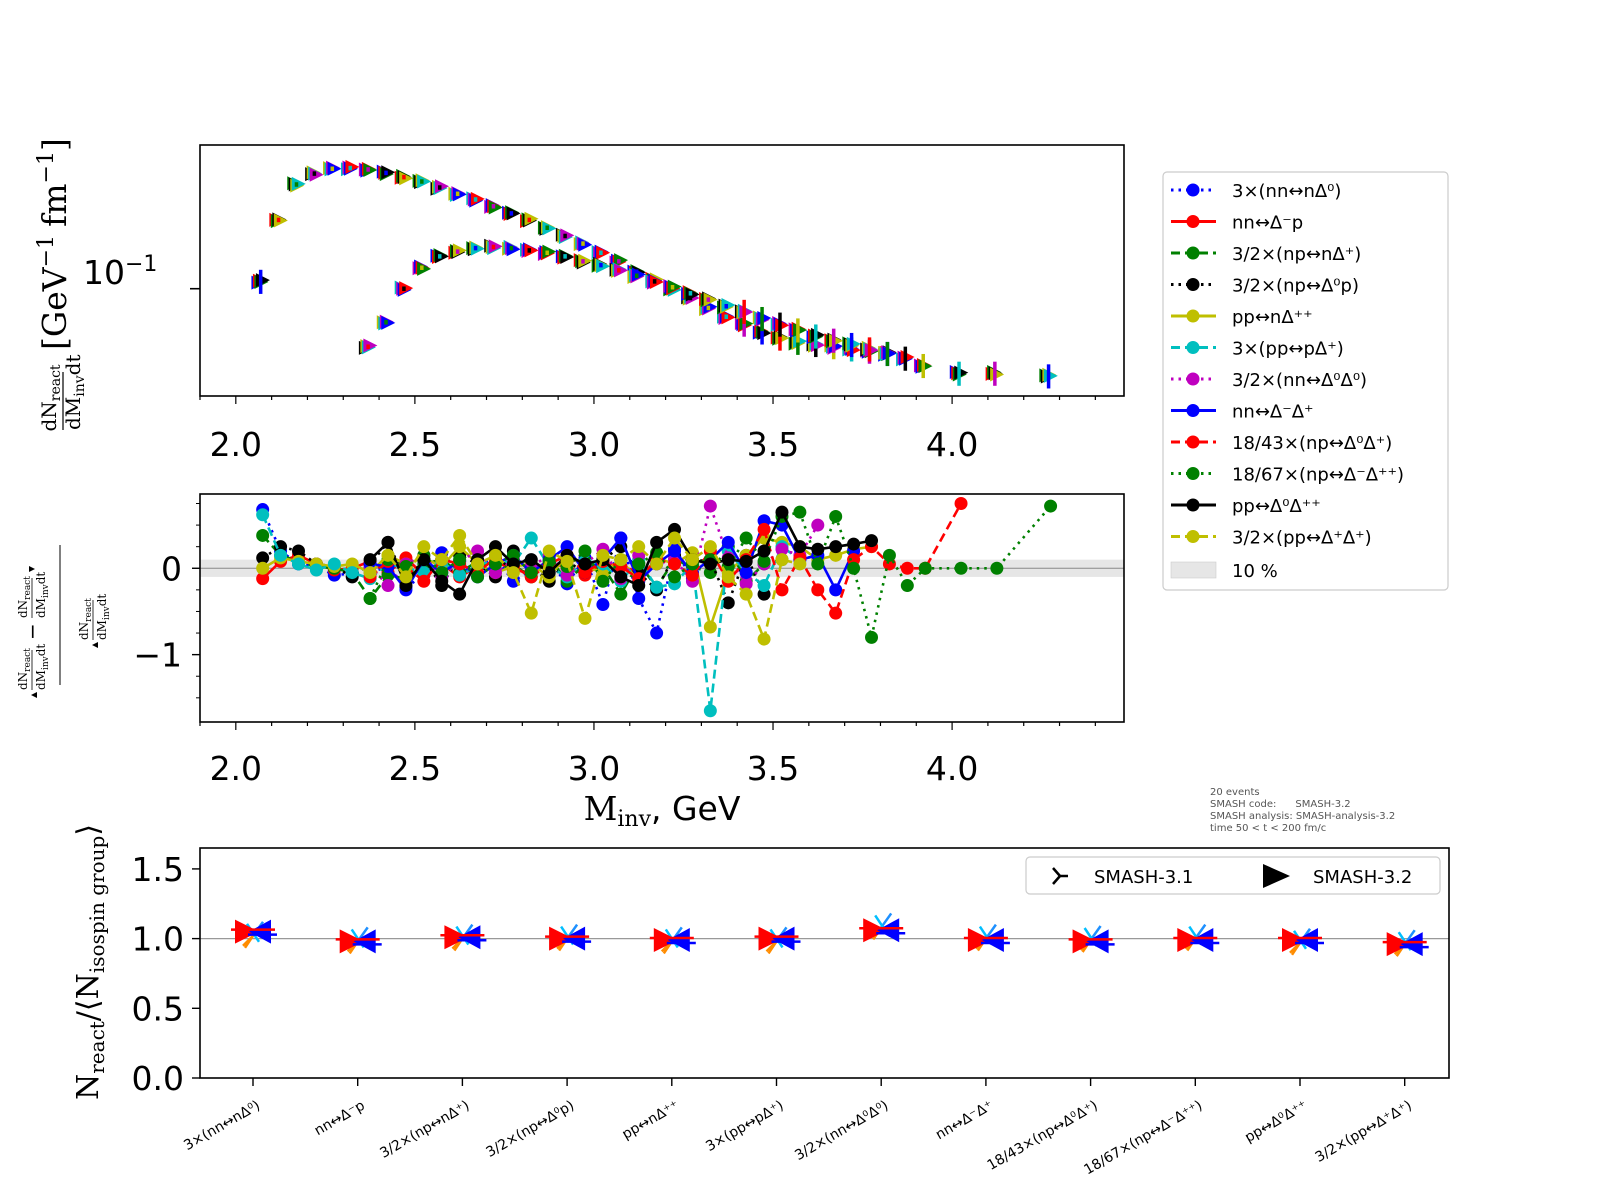 The height and width of the screenshot is (1200, 1600). Describe the element at coordinates (166, 974) in the screenshot. I see `bottom-y-ticks: 0.0 0.5 1.0 1.5` at that location.